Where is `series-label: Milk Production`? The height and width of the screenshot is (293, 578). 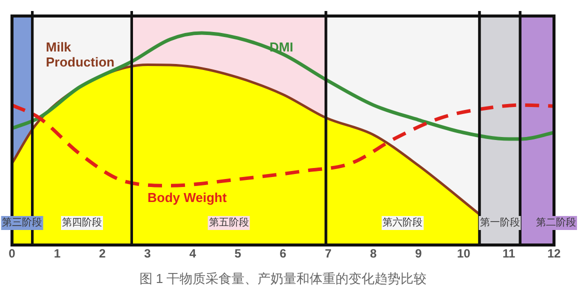
series-label: Milk Production is located at coordinates (80, 54).